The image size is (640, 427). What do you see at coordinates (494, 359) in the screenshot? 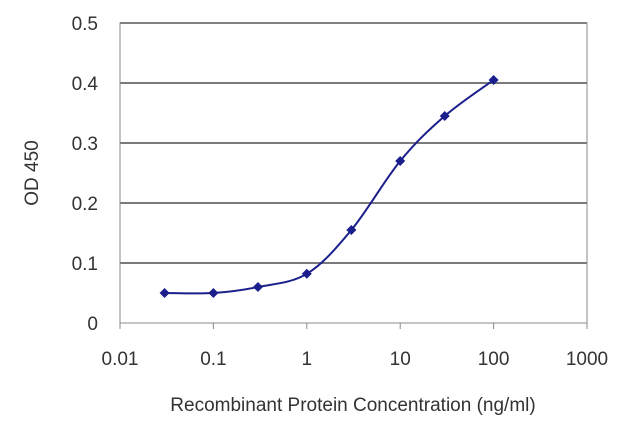
I see `x-tick-label: 100` at bounding box center [494, 359].